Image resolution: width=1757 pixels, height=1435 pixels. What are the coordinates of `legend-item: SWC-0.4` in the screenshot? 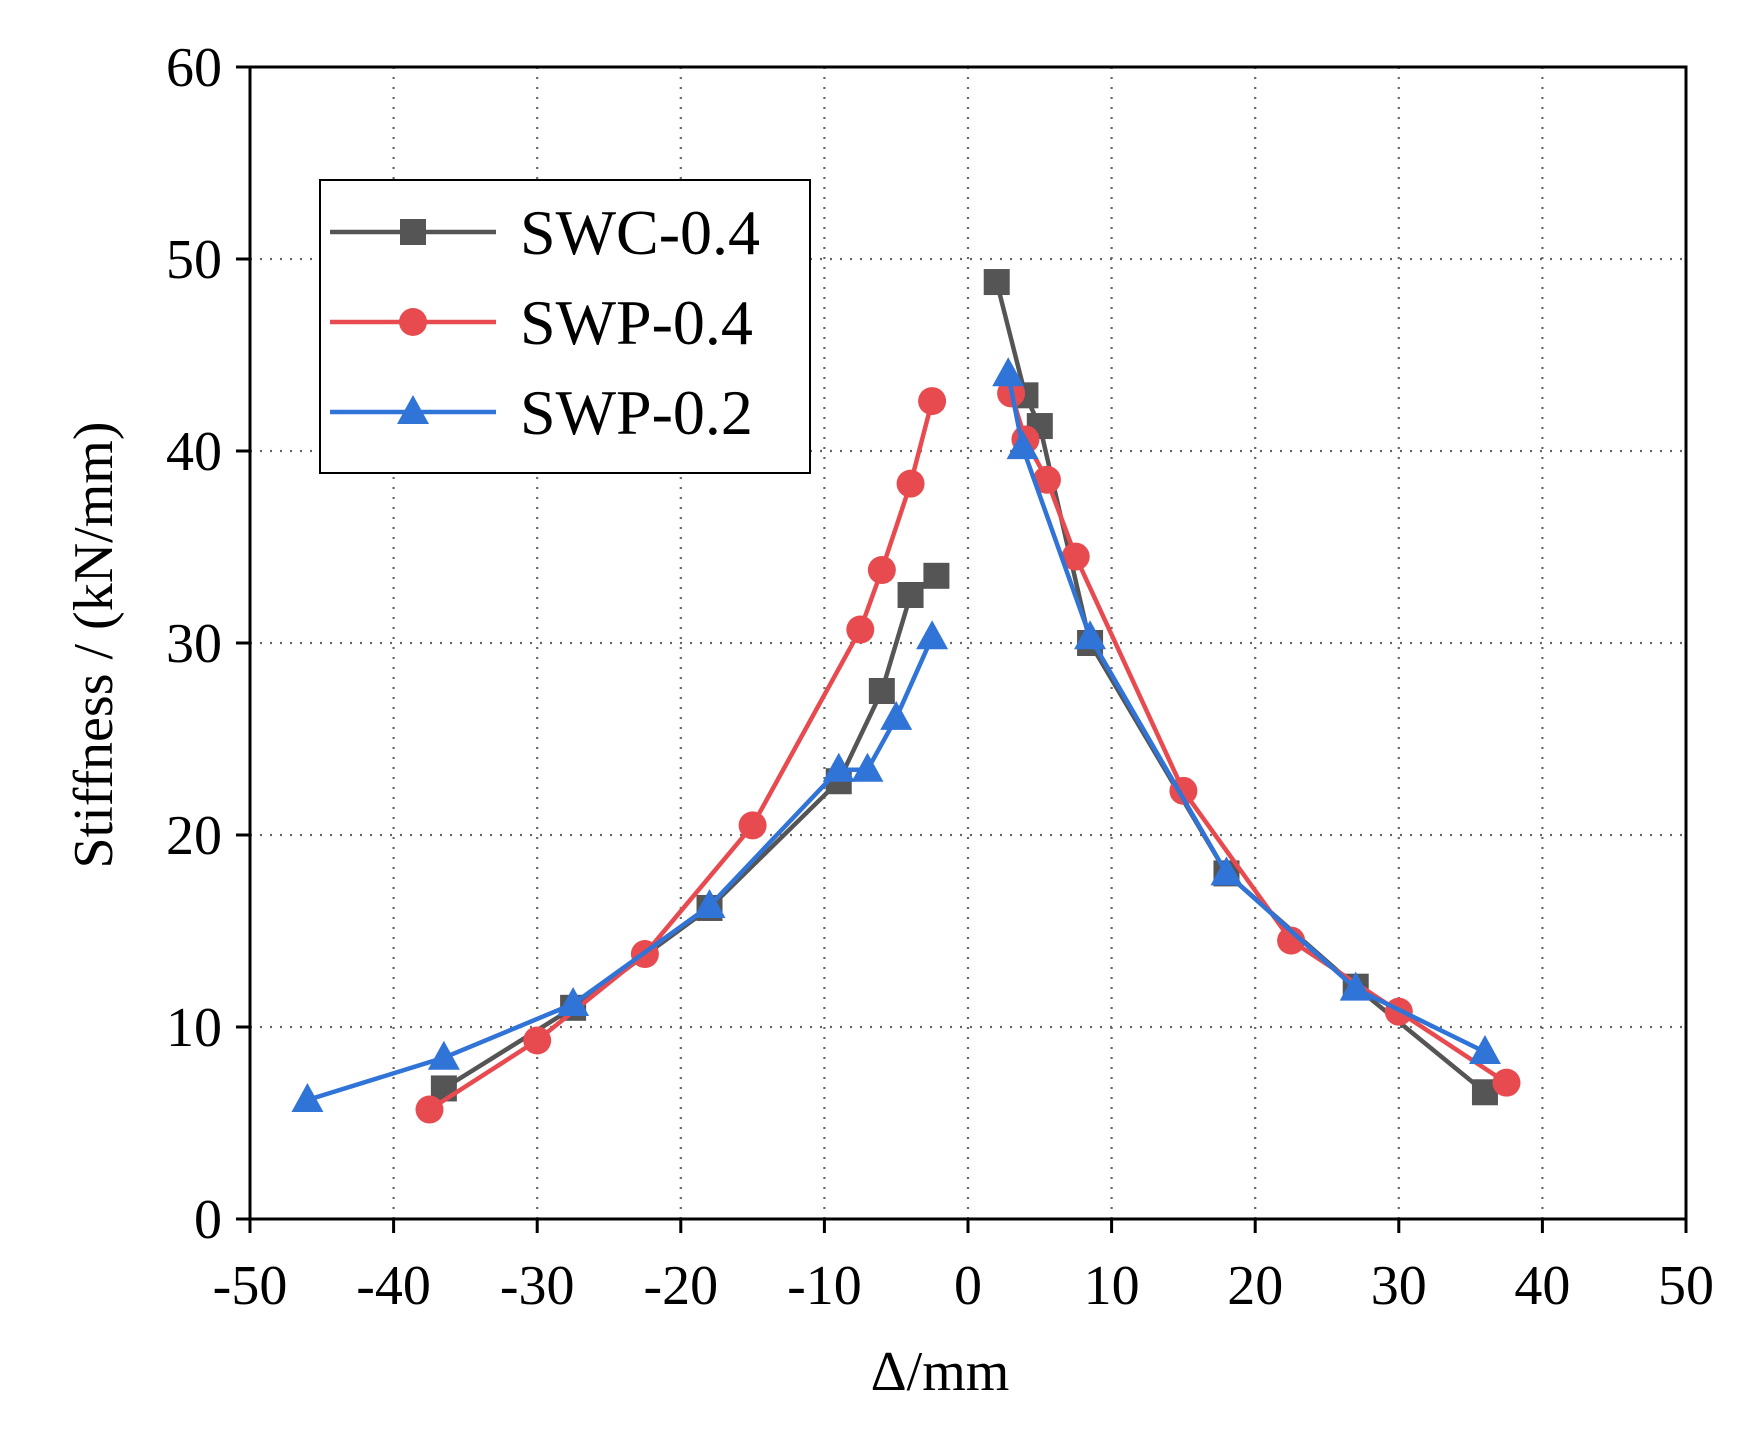 It's located at (545, 232).